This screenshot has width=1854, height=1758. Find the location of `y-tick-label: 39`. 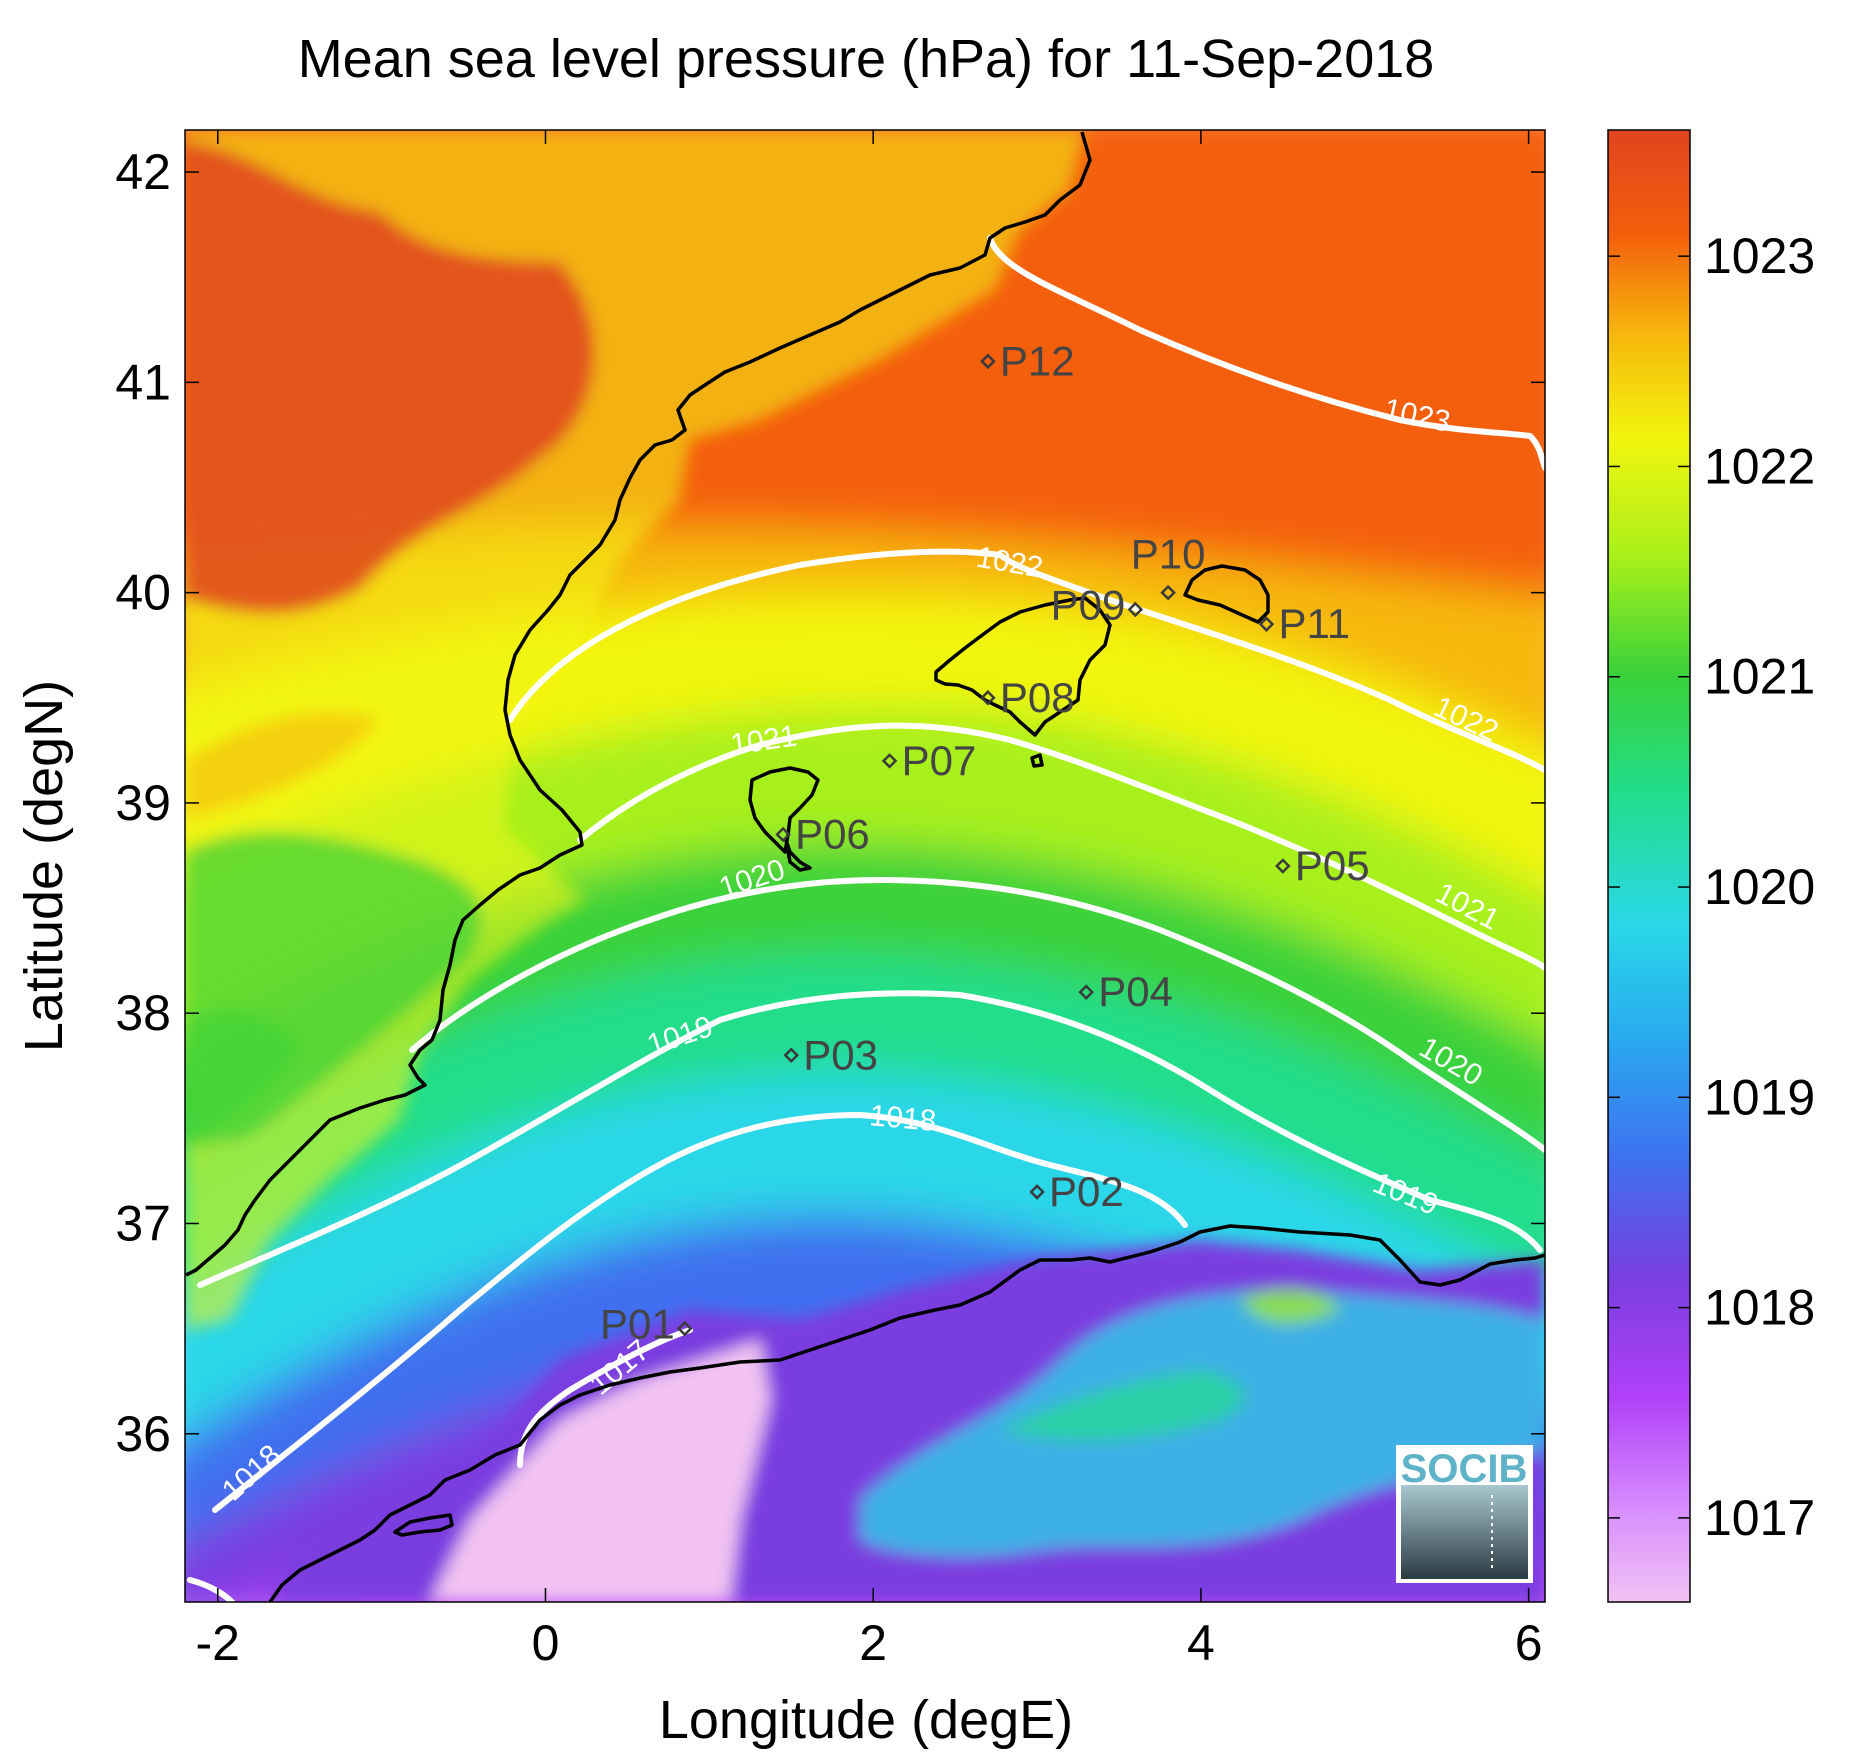

y-tick-label: 39 is located at coordinates (143, 803).